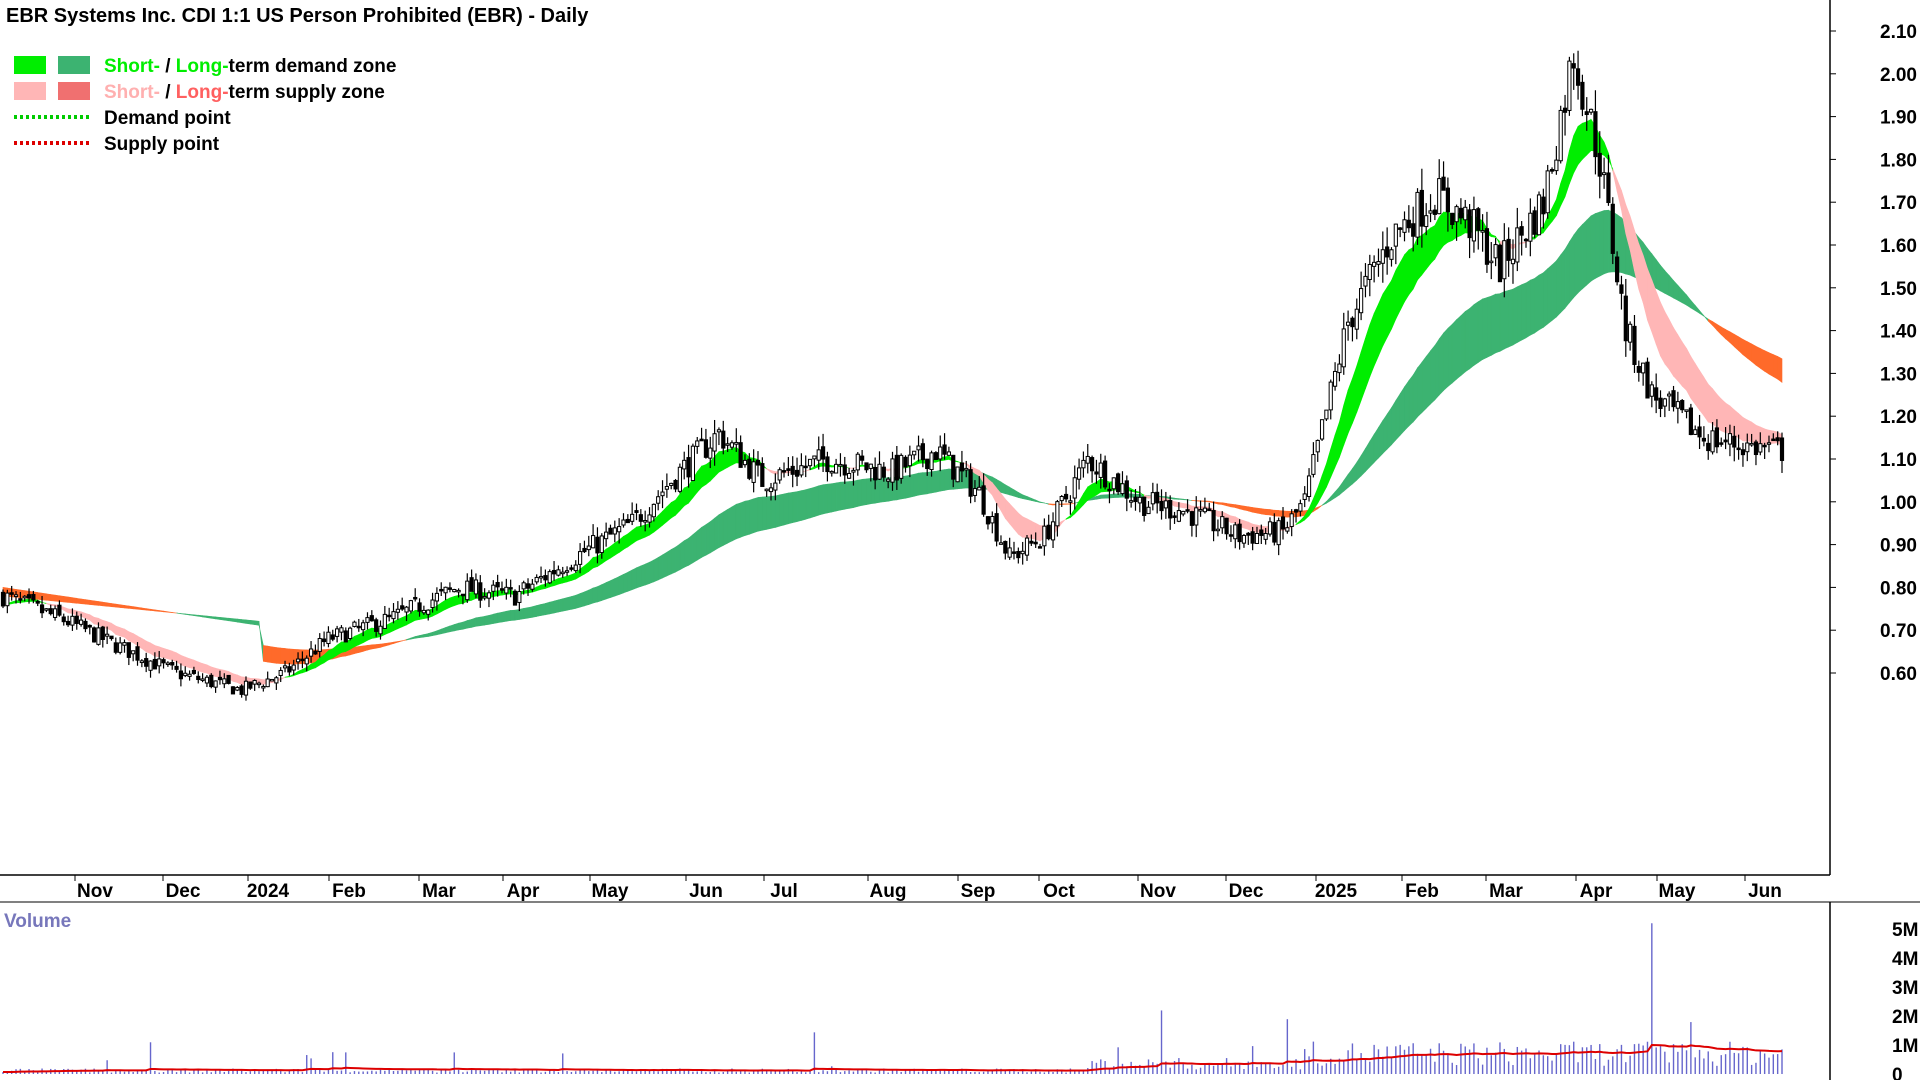  What do you see at coordinates (1158, 891) in the screenshot?
I see `time-tick-label: Nov` at bounding box center [1158, 891].